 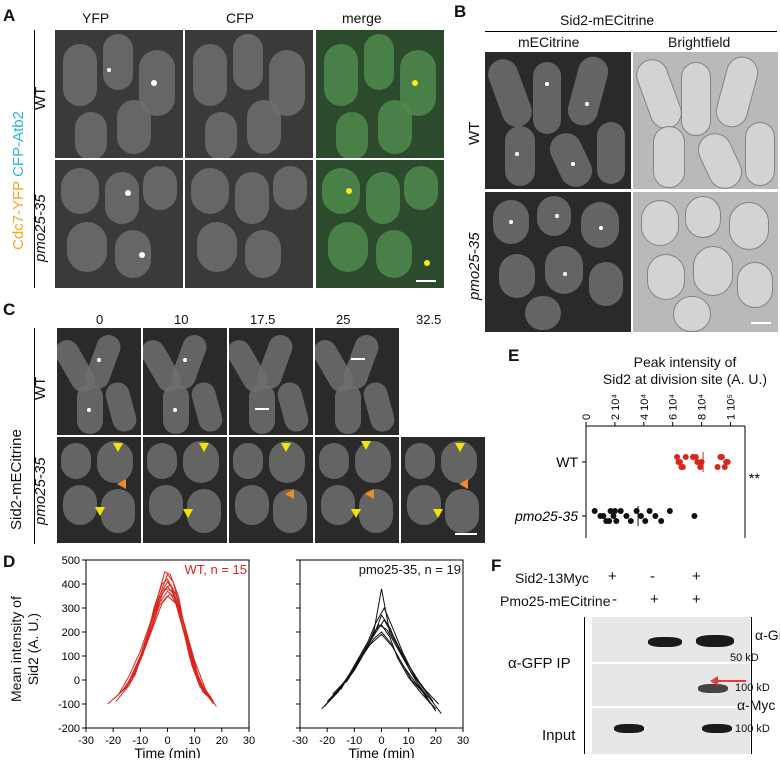 I want to click on row-label-1: pmo25-35, so click(x=546, y=516).